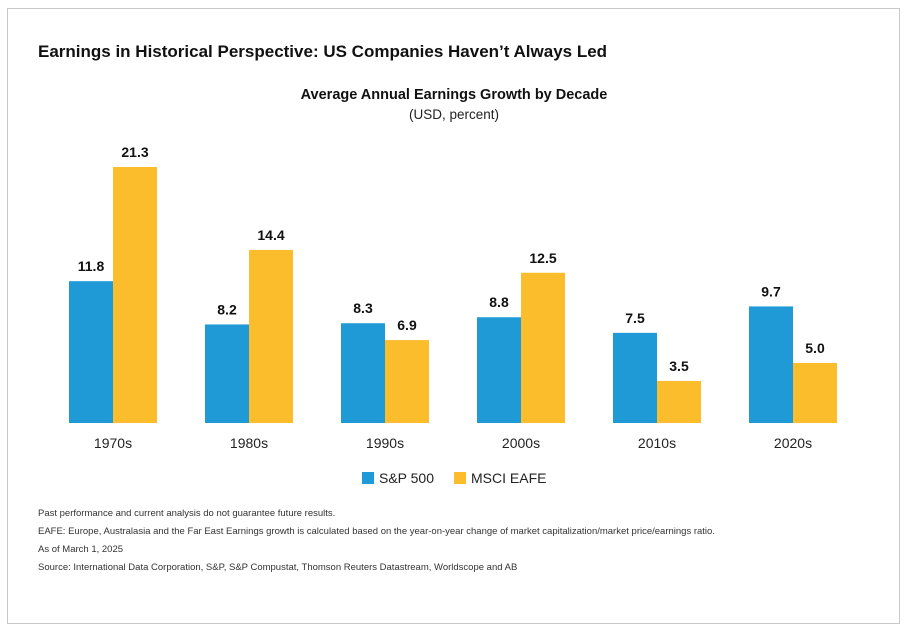  What do you see at coordinates (135, 295) in the screenshot?
I see `bar-msci-eafe-1970s` at bounding box center [135, 295].